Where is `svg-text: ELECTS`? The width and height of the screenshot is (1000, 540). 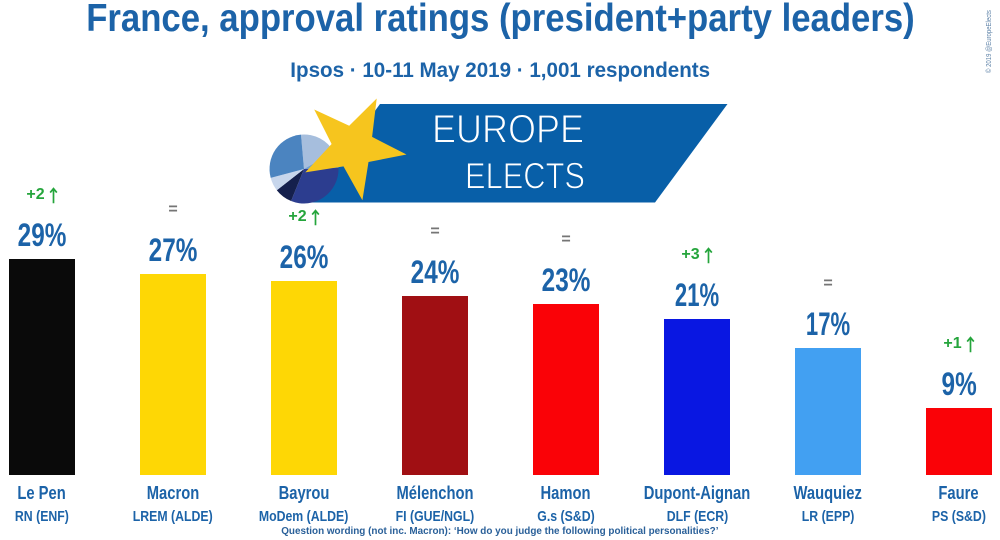 svg-text: ELECTS is located at coordinates (525, 176).